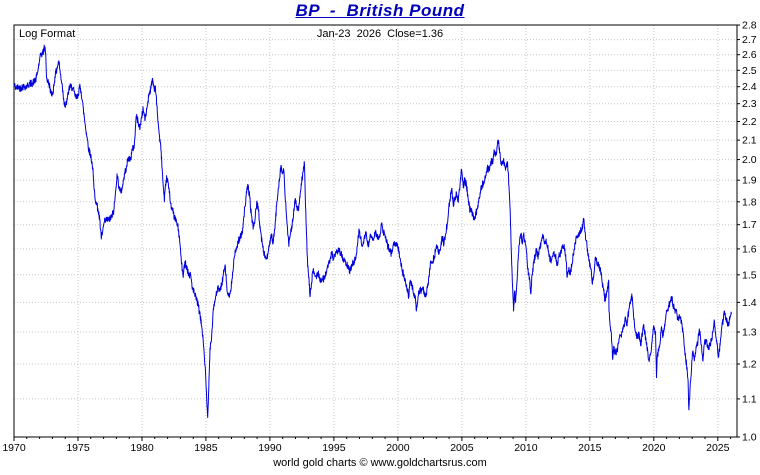 Image resolution: width=760 pixels, height=475 pixels. What do you see at coordinates (749, 249) in the screenshot?
I see `y-tick-label: 1.6` at bounding box center [749, 249].